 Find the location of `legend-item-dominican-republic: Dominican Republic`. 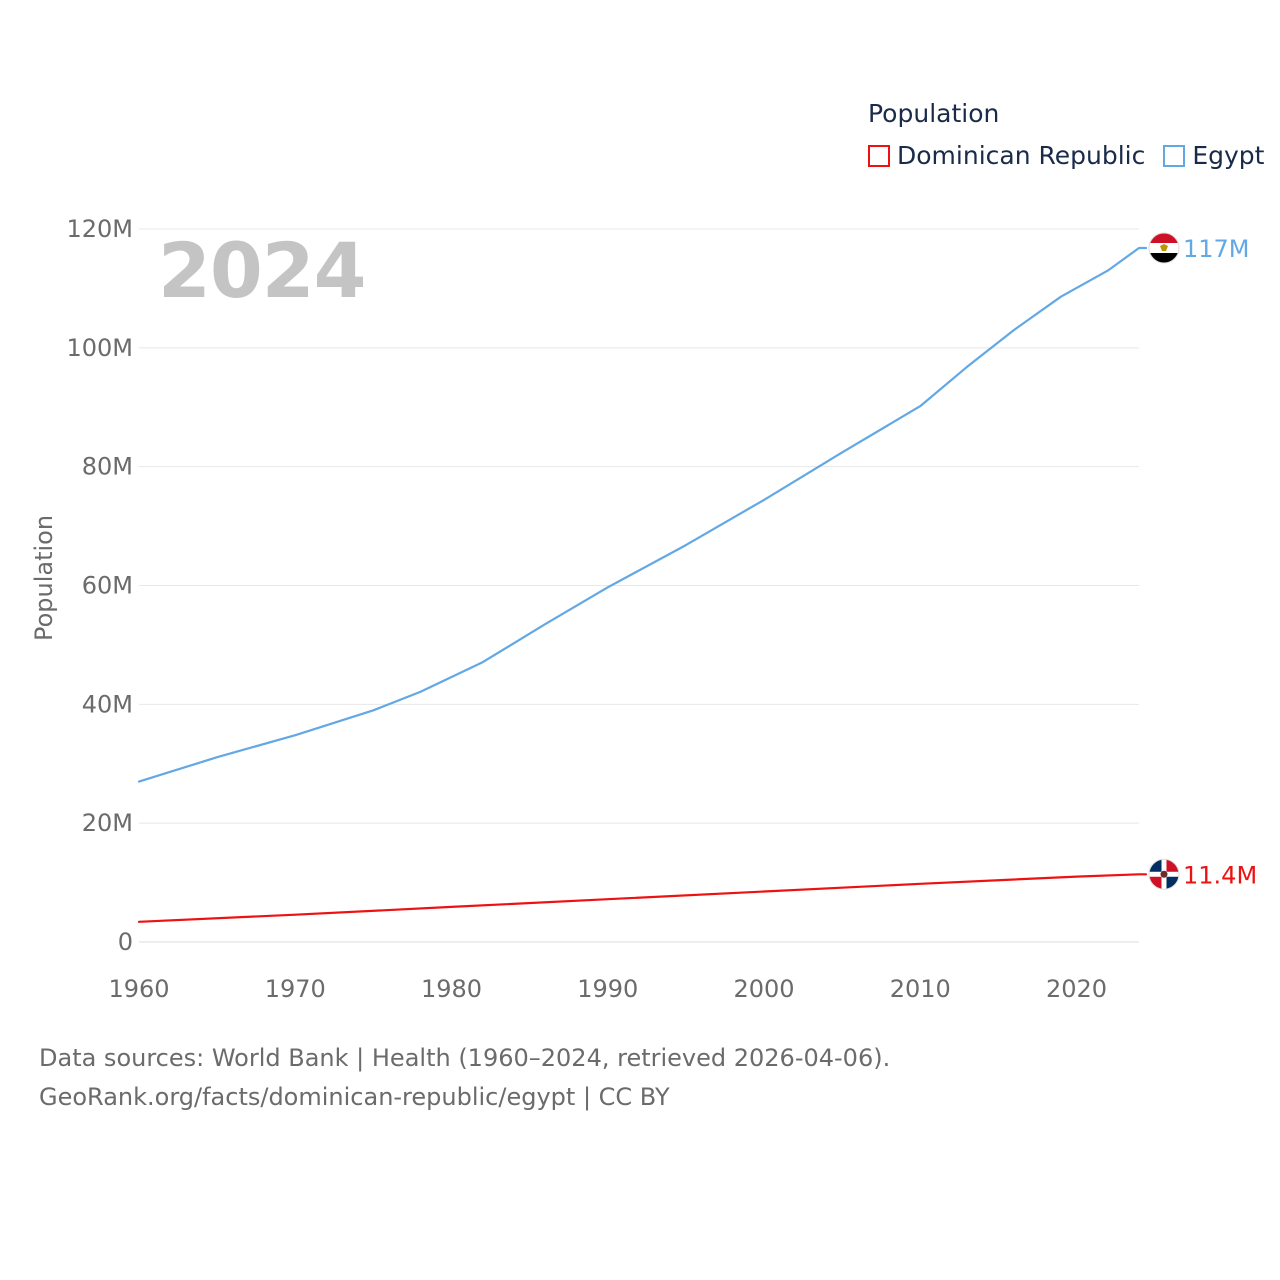

legend-item-dominican-republic: Dominican Republic is located at coordinates (1006, 155).